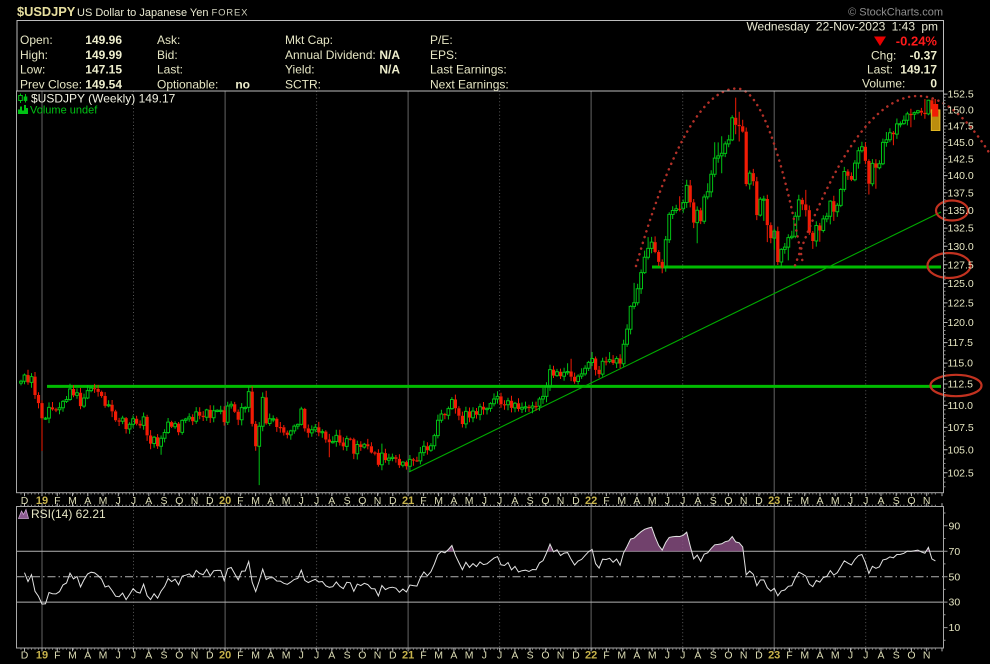 The height and width of the screenshot is (664, 990). What do you see at coordinates (961, 364) in the screenshot?
I see `svg-text: 115.0` at bounding box center [961, 364].